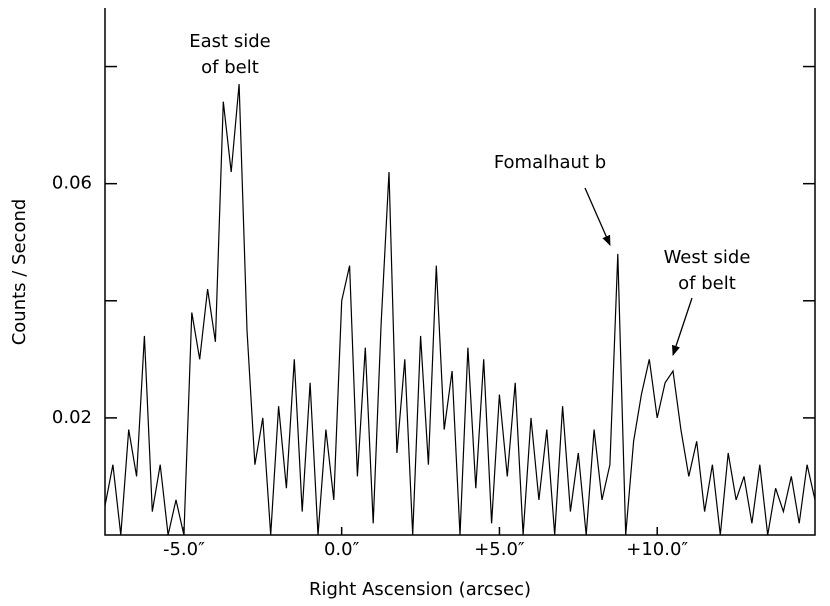  What do you see at coordinates (420, 589) in the screenshot?
I see `x-axis-label: Right Ascension (arcsec)` at bounding box center [420, 589].